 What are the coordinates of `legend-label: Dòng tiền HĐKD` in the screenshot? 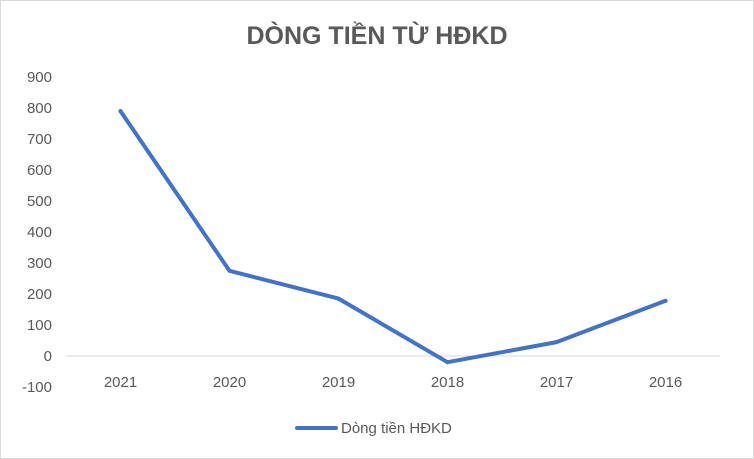 It's located at (396, 428).